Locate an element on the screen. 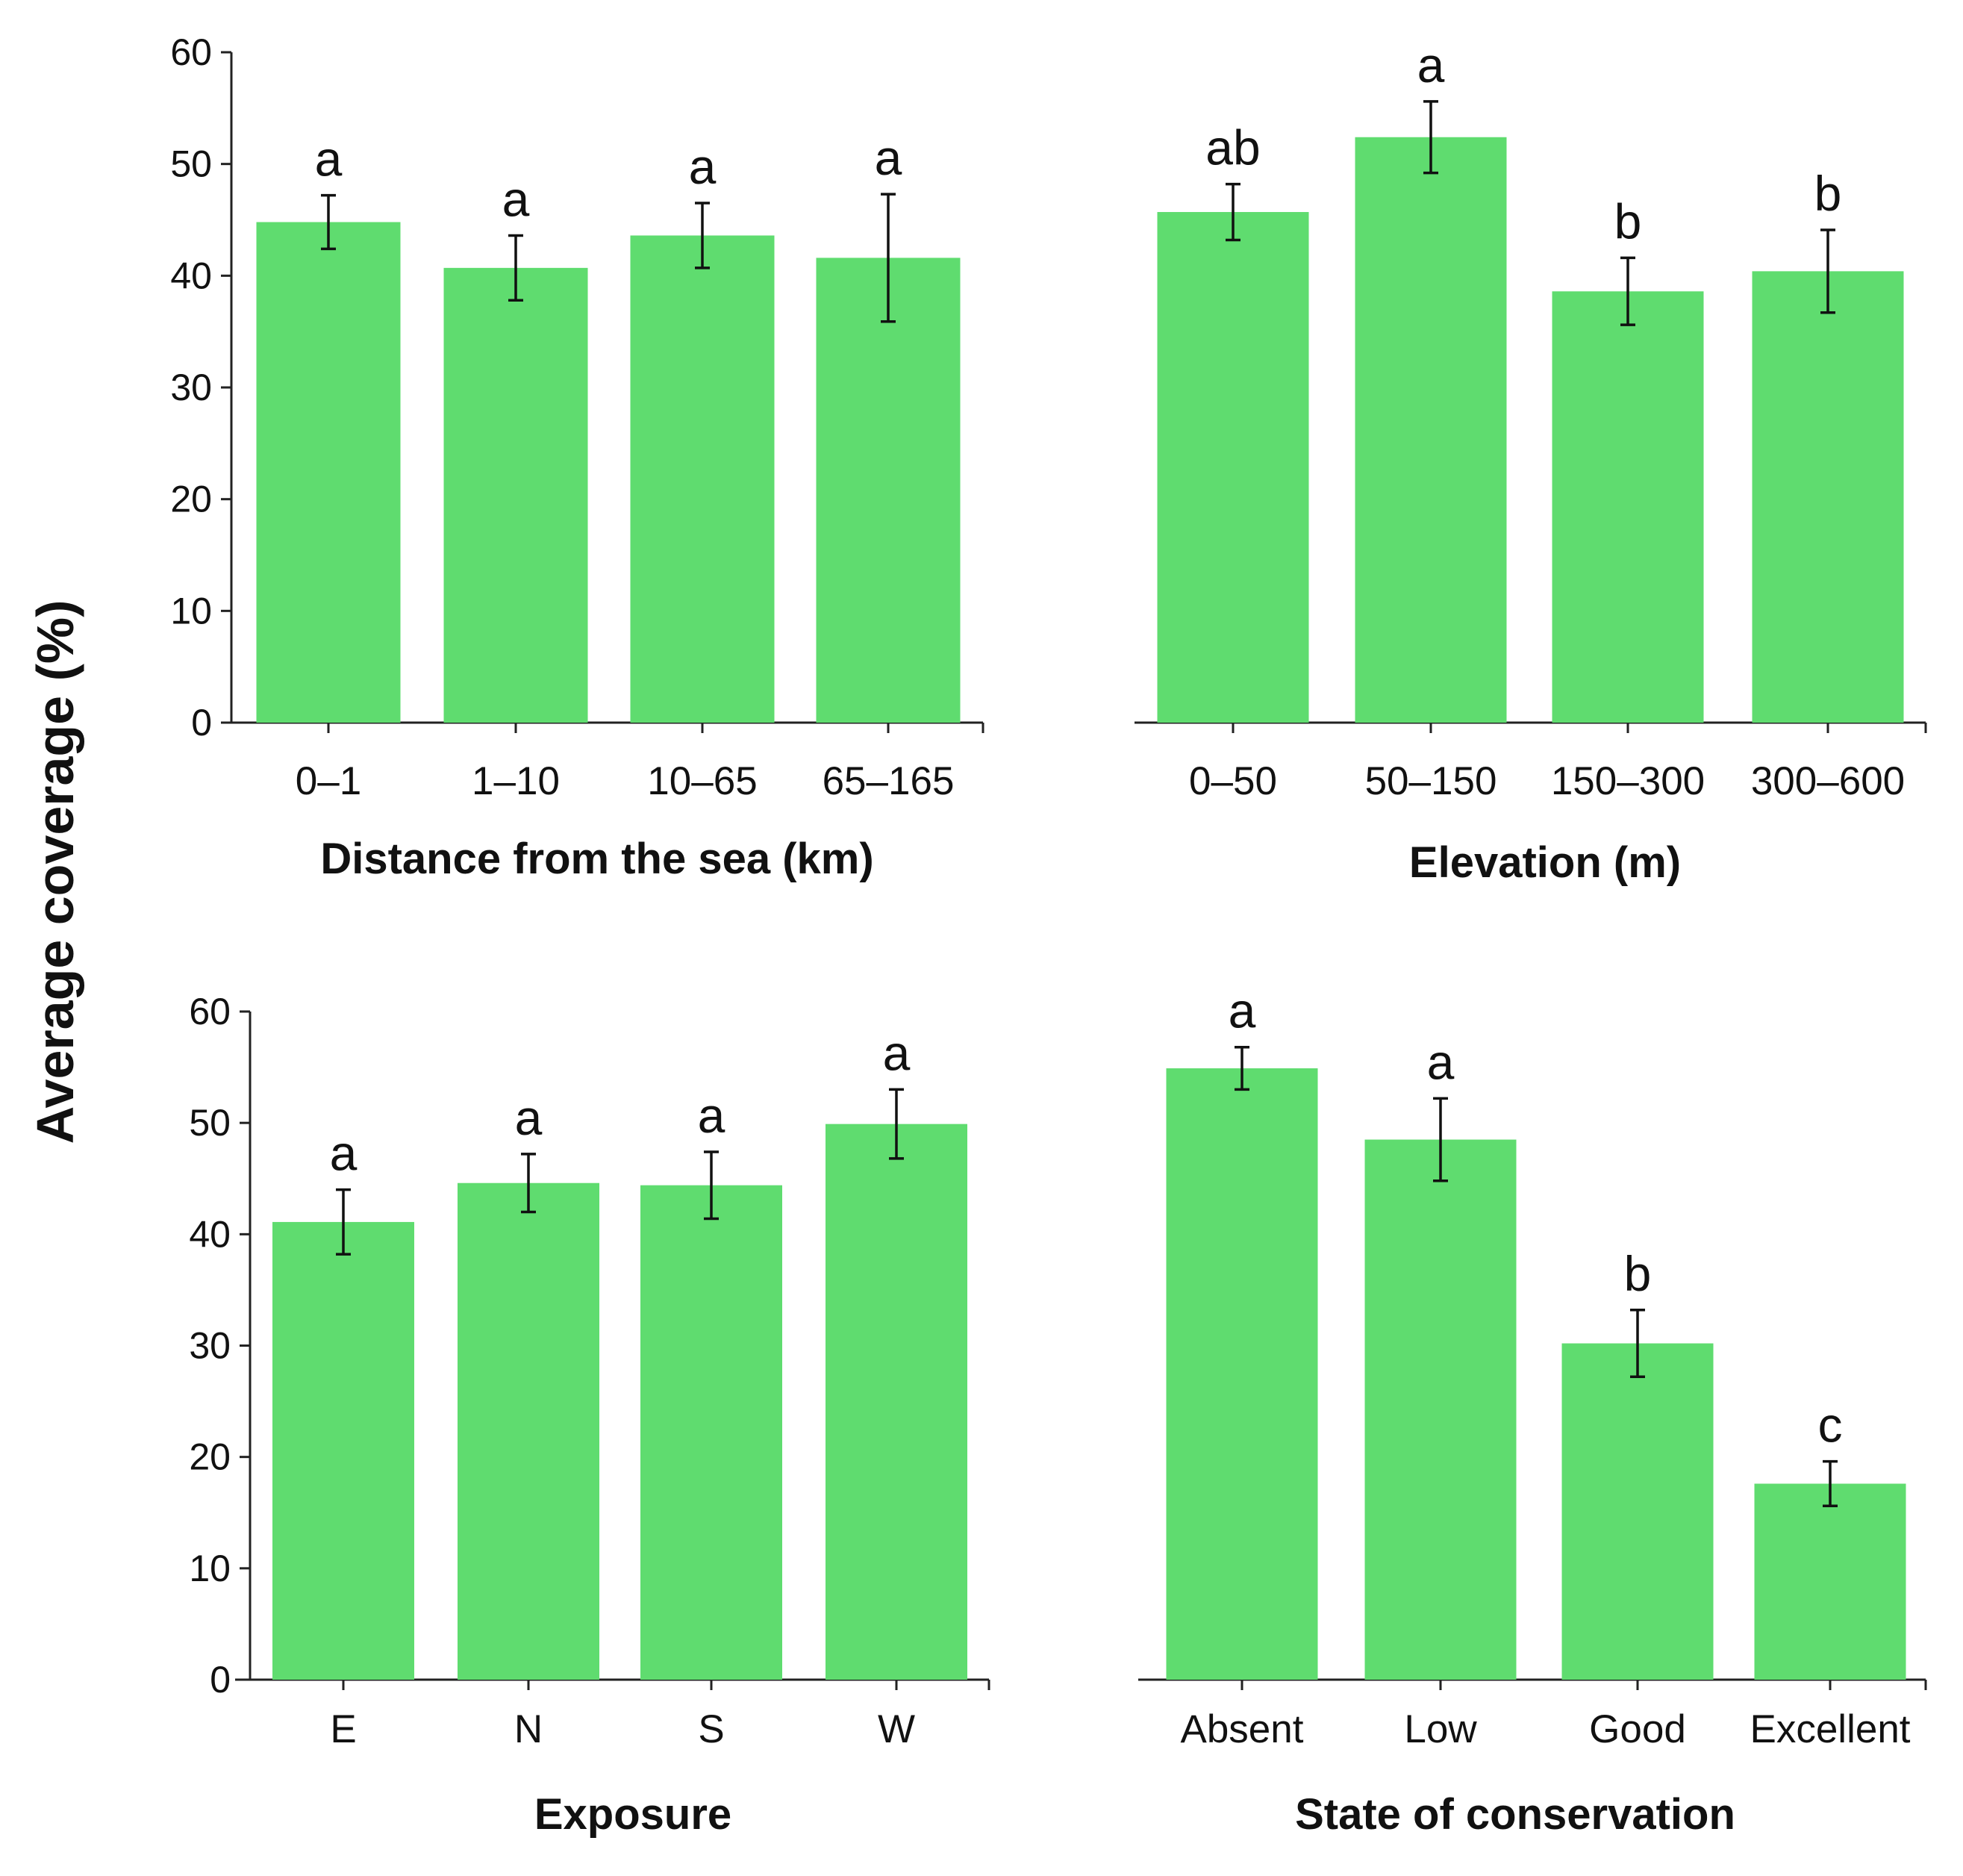 This screenshot has width=1963, height=1876. x-tick-label: 150–300 is located at coordinates (1628, 781).